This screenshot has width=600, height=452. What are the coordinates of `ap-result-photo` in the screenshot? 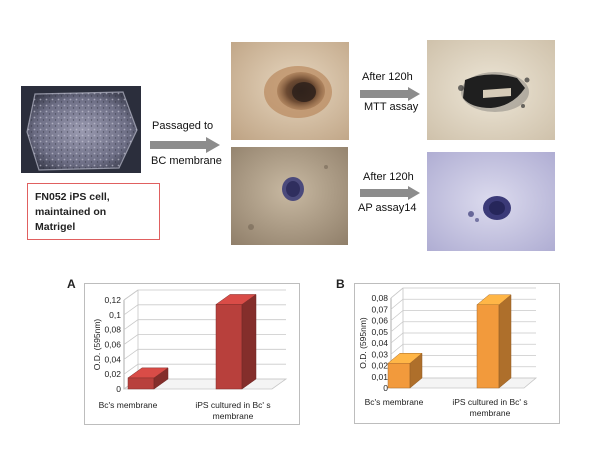 It's located at (491, 201).